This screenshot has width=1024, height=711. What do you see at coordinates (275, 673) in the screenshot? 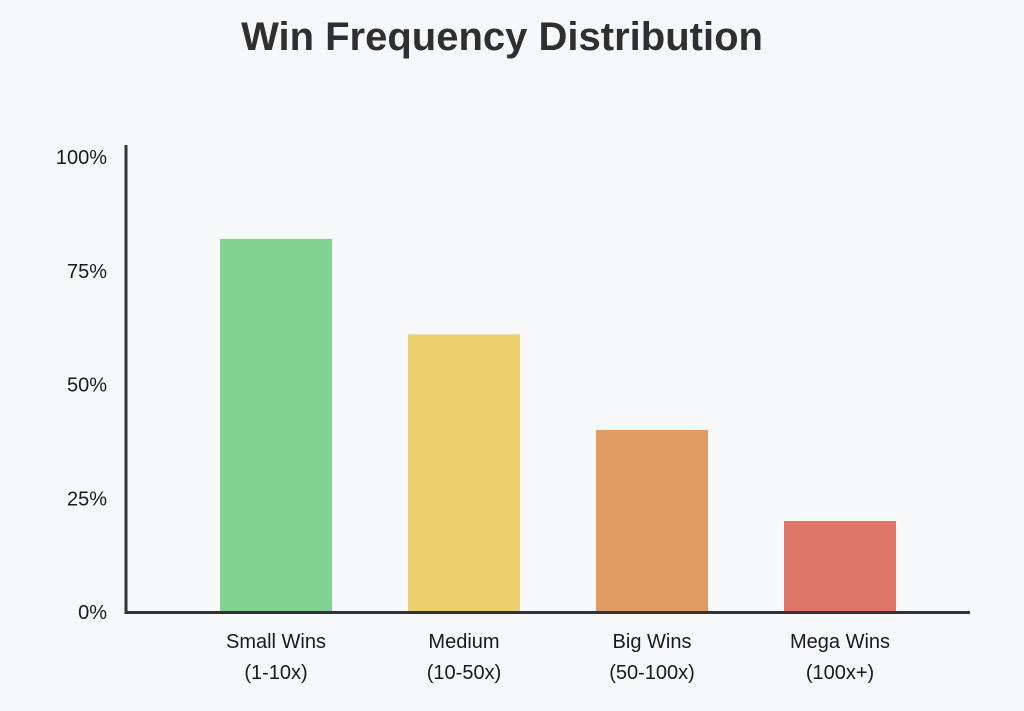
I see `x-tick-sublabel: (1-10x)` at bounding box center [275, 673].